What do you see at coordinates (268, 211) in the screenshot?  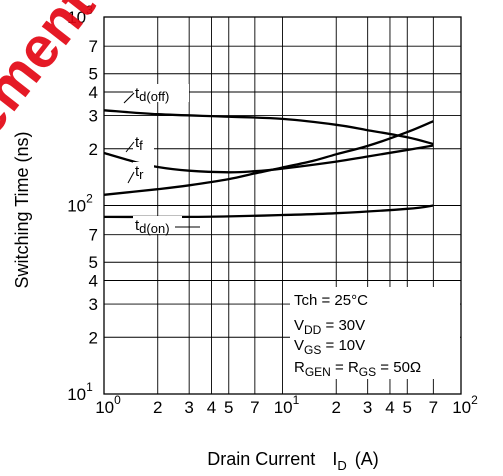 I see `series-line-tdon` at bounding box center [268, 211].